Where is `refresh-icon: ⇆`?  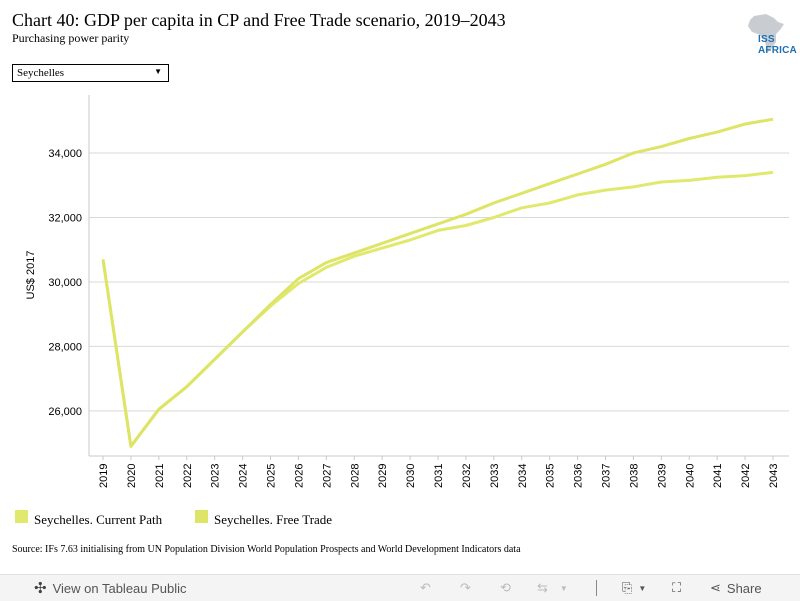 refresh-icon: ⇆ is located at coordinates (542, 587).